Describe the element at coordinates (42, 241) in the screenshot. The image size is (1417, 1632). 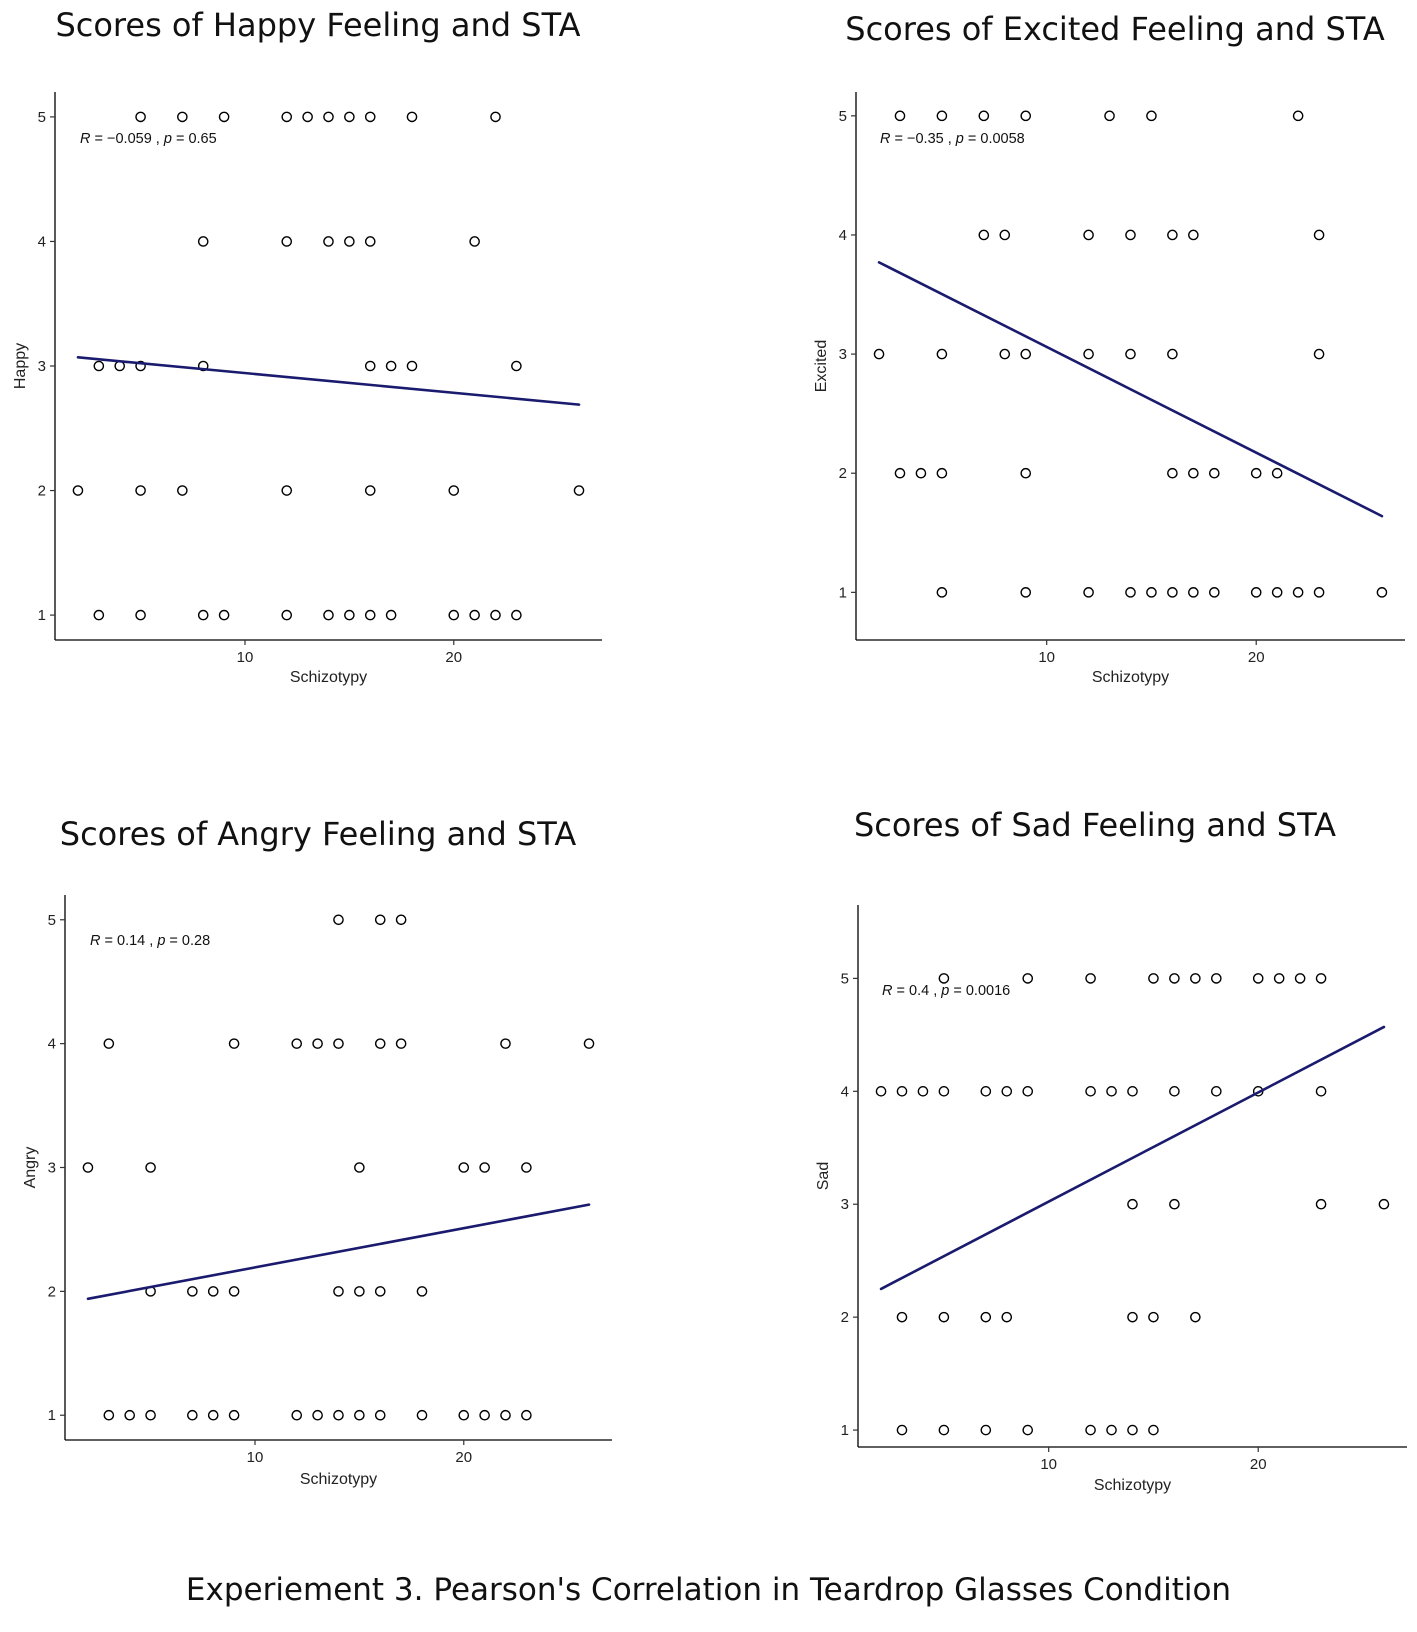
I see `y-tick-label: 4` at that location.